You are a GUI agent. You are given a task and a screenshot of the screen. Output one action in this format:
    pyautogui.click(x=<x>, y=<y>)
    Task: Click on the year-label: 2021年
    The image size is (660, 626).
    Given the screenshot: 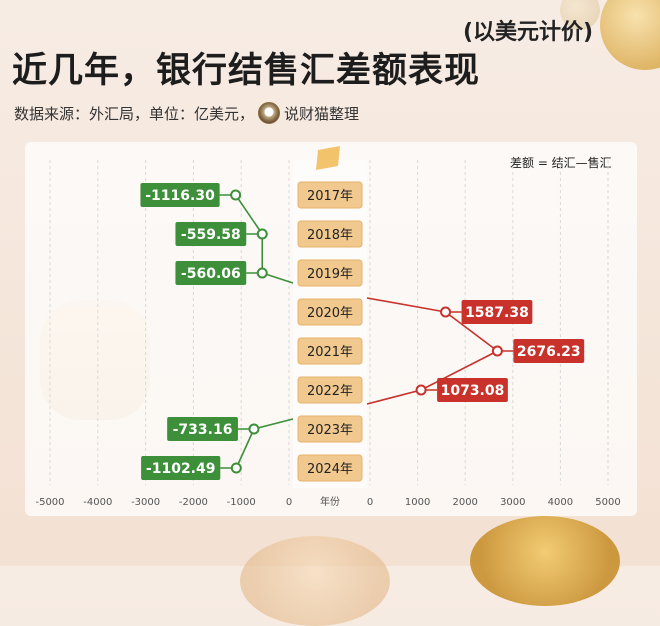 What is the action you would take?
    pyautogui.click(x=330, y=352)
    